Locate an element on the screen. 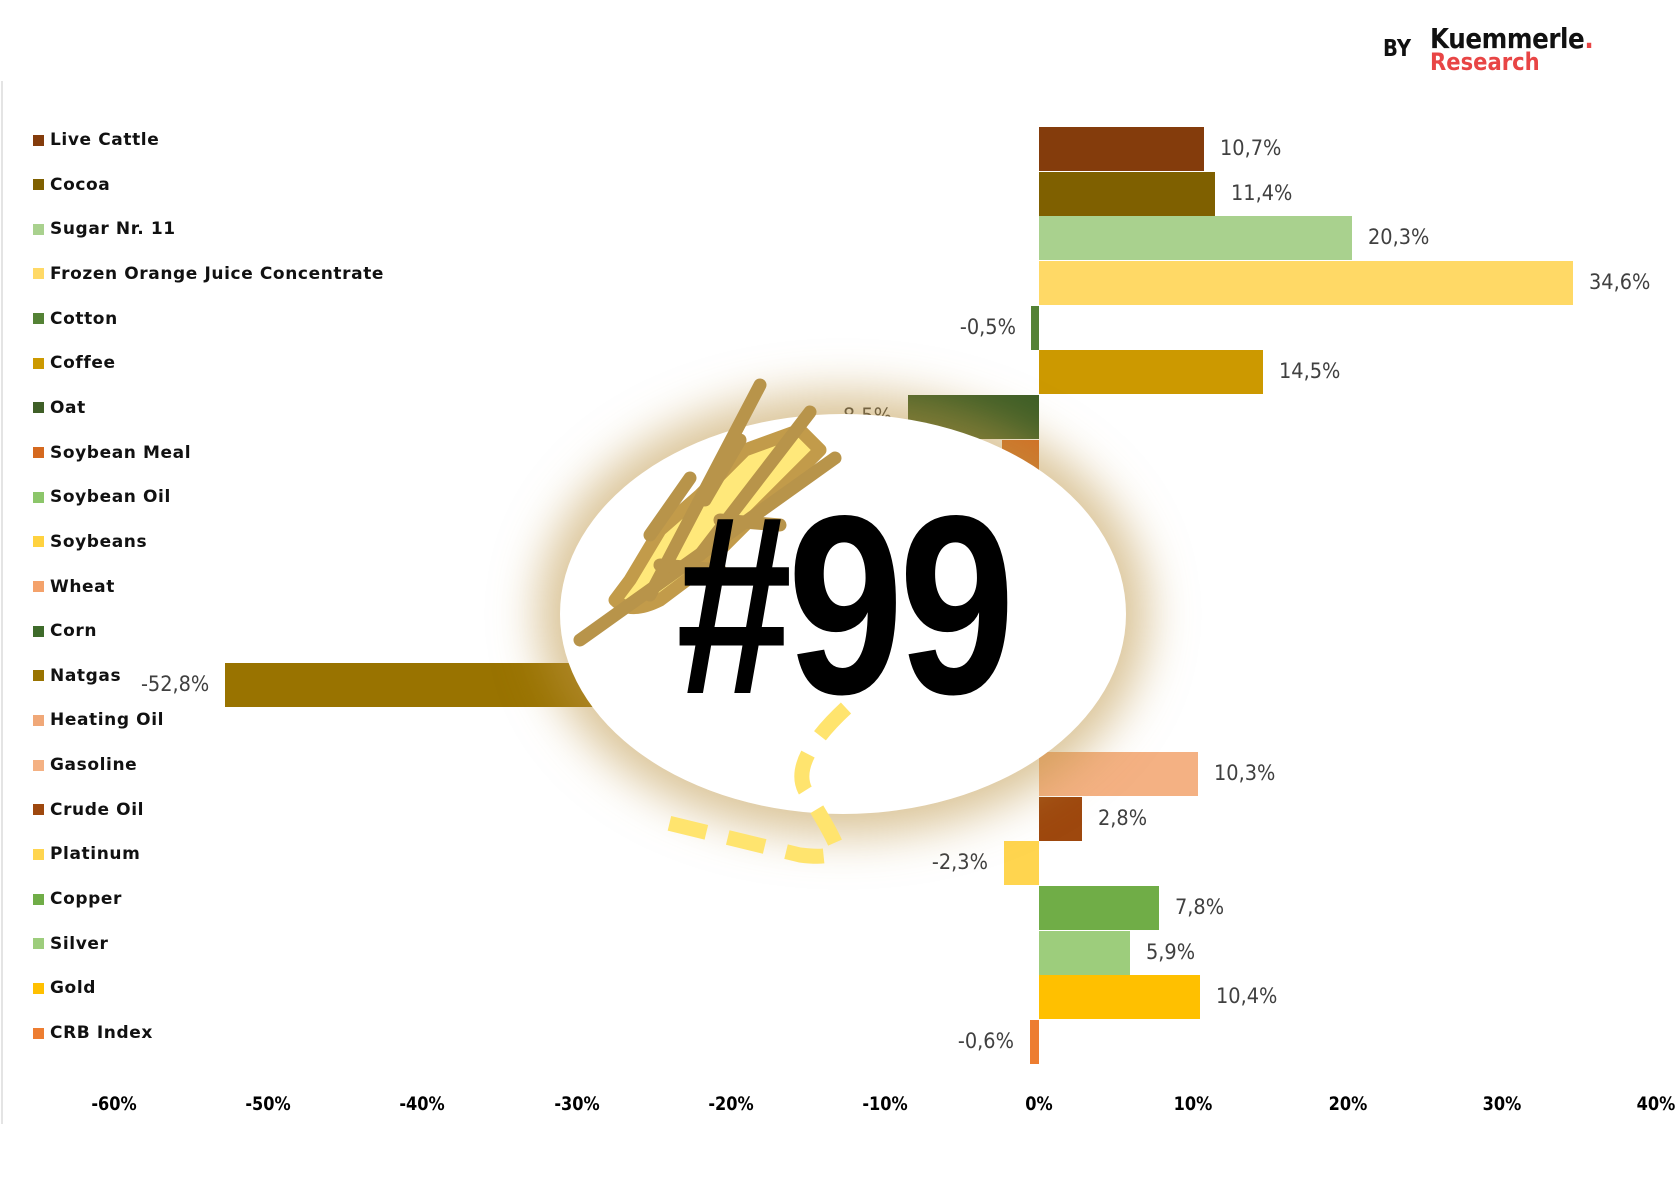 This screenshot has width=1678, height=1198. legend-item: Cotton is located at coordinates (75, 319).